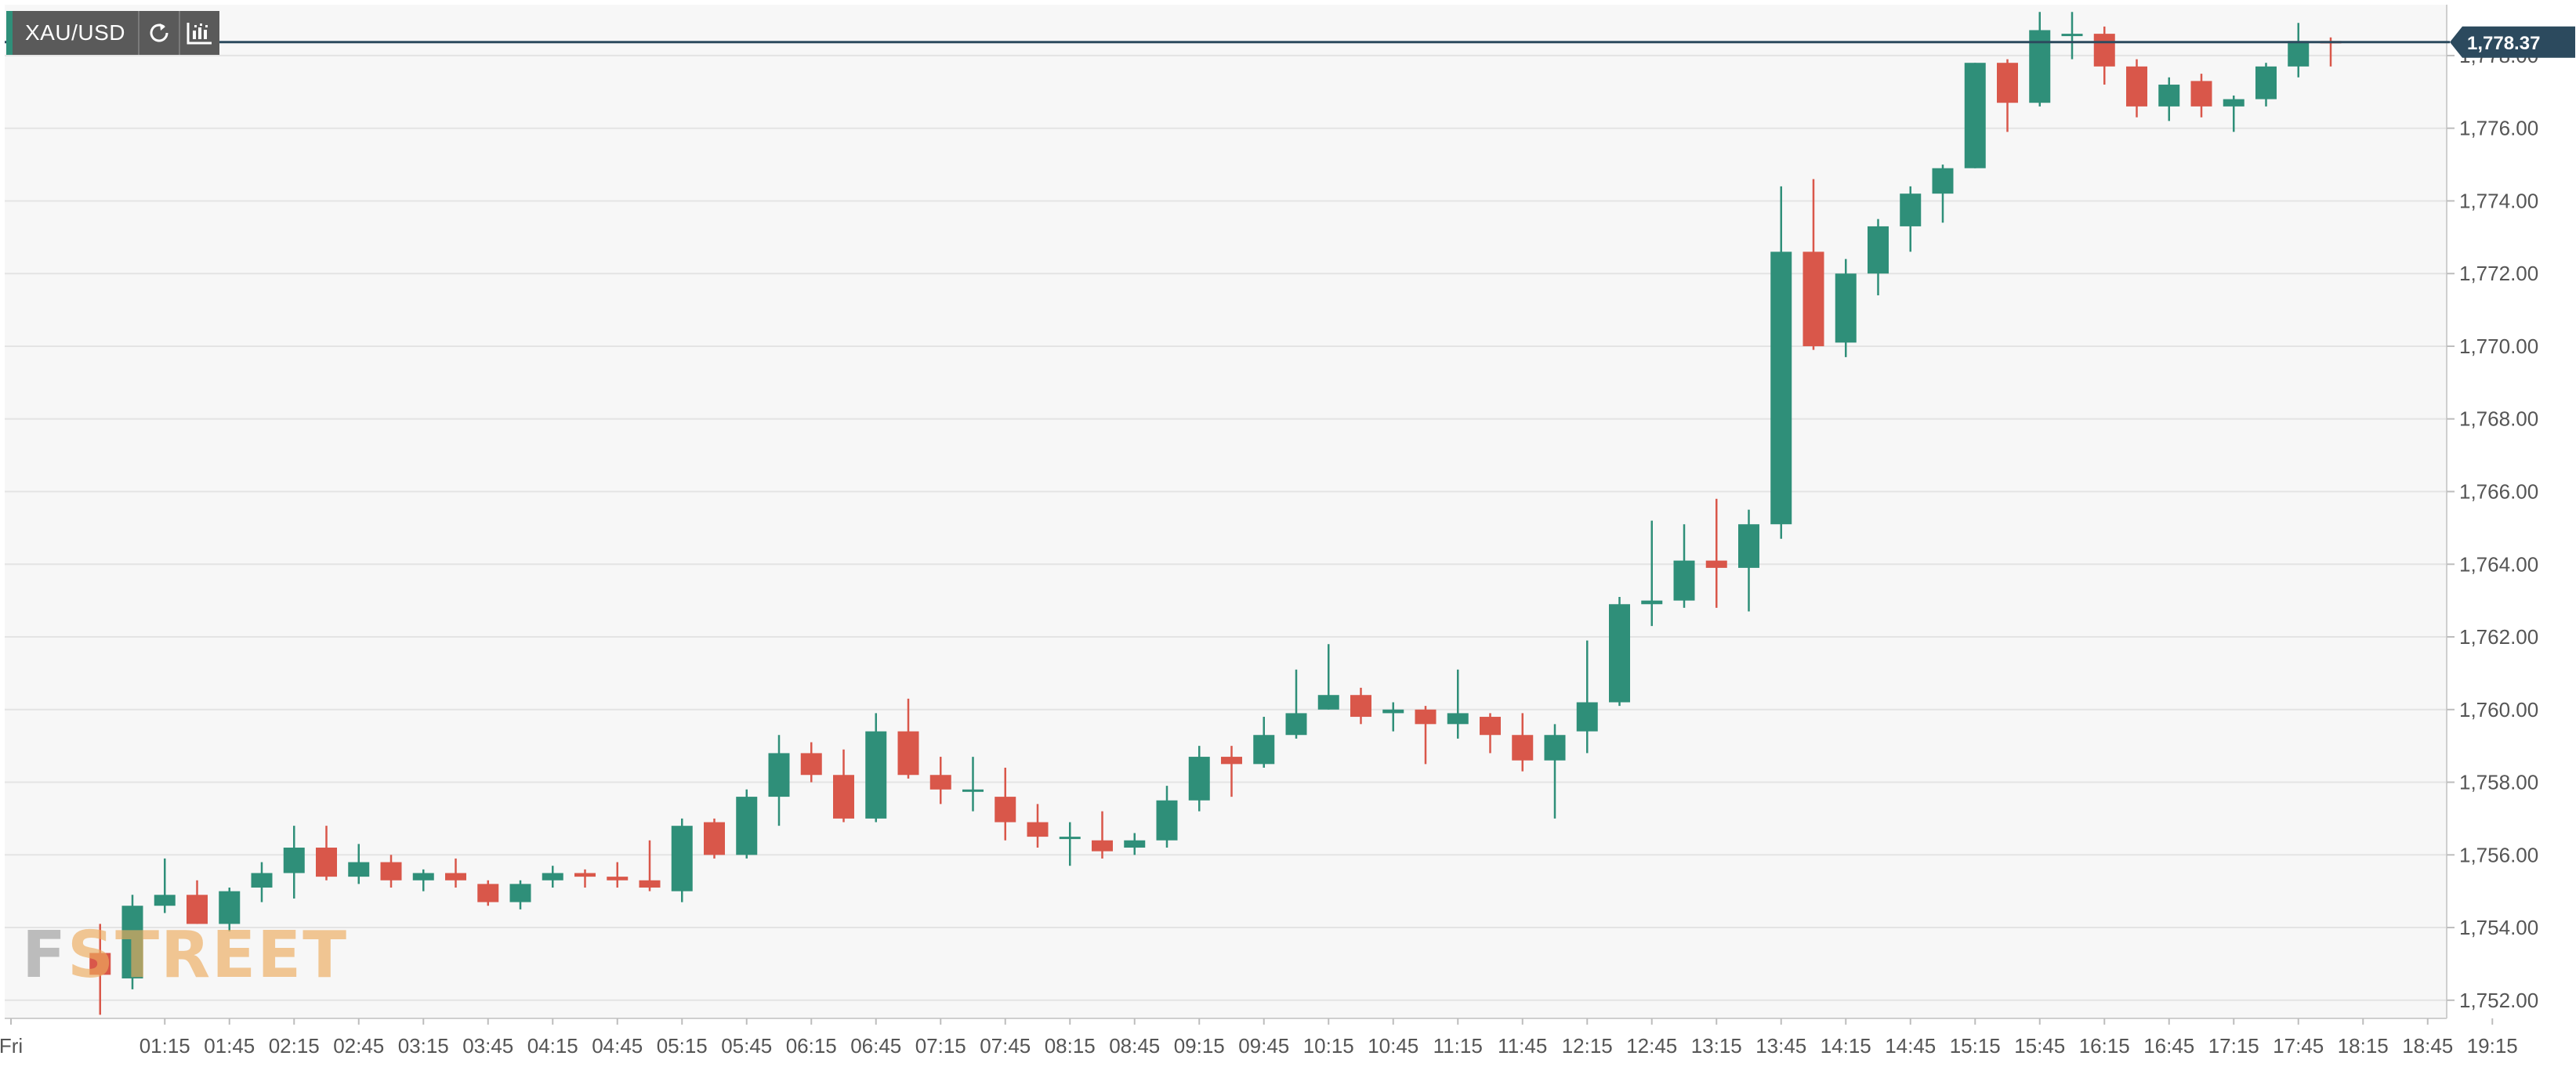 This screenshot has height=1074, width=2576. I want to click on y-tick-label: 1,772.00, so click(2498, 273).